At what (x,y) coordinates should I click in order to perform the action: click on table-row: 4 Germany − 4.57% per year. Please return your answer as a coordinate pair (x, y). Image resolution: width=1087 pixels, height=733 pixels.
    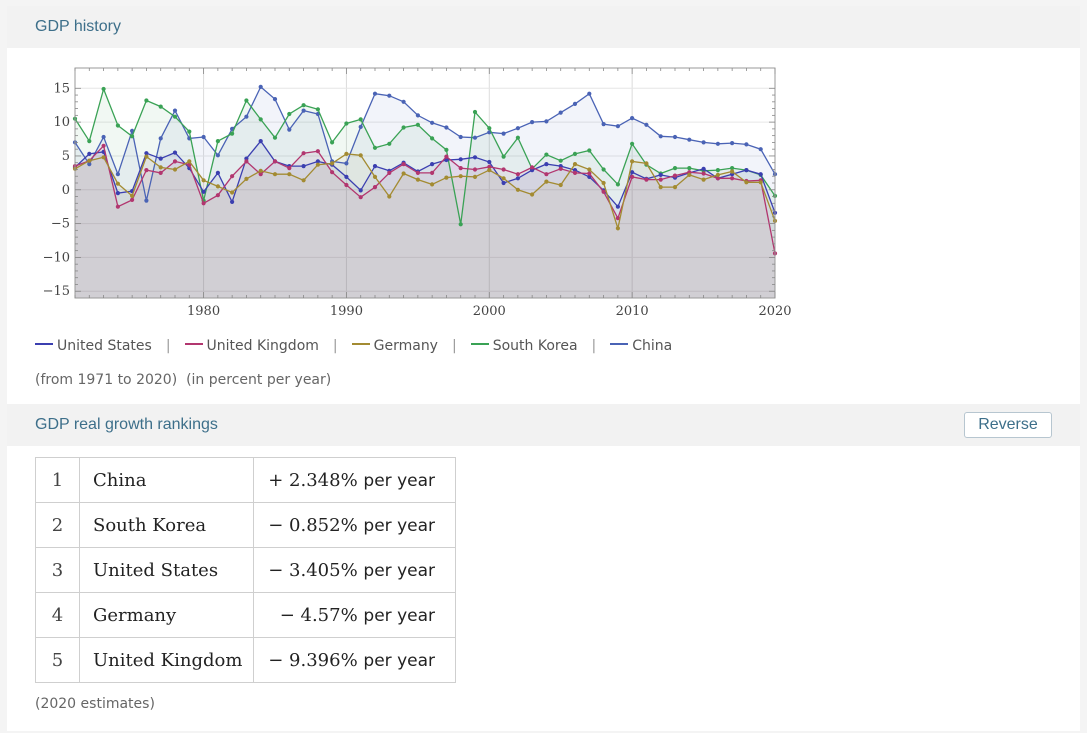
    Looking at the image, I should click on (245, 615).